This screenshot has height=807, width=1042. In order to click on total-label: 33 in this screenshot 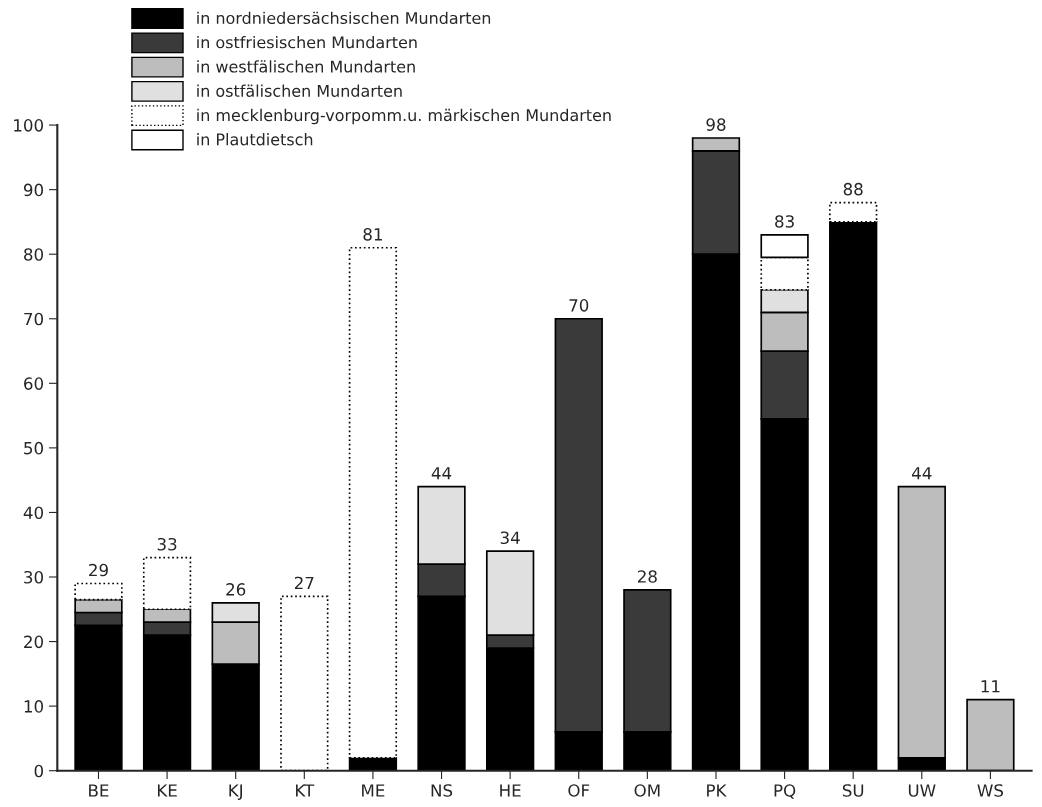, I will do `click(167, 544)`.